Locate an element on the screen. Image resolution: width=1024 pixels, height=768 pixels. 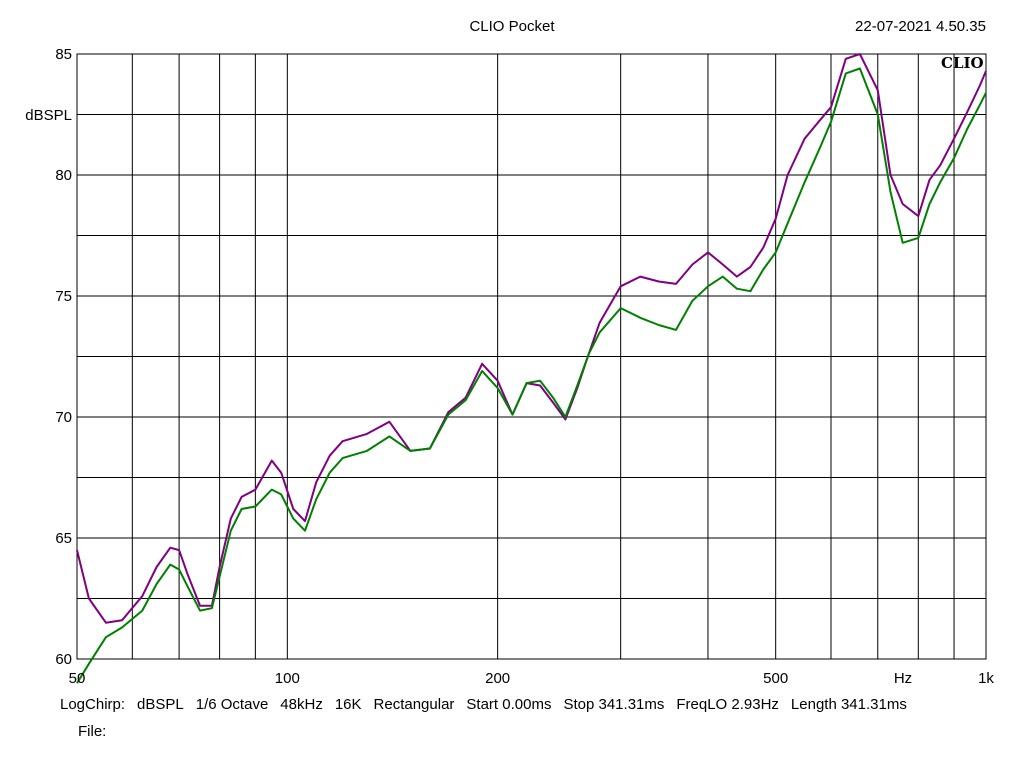
timestamp: 22-07-2021 4.50.35 is located at coordinates (920, 26).